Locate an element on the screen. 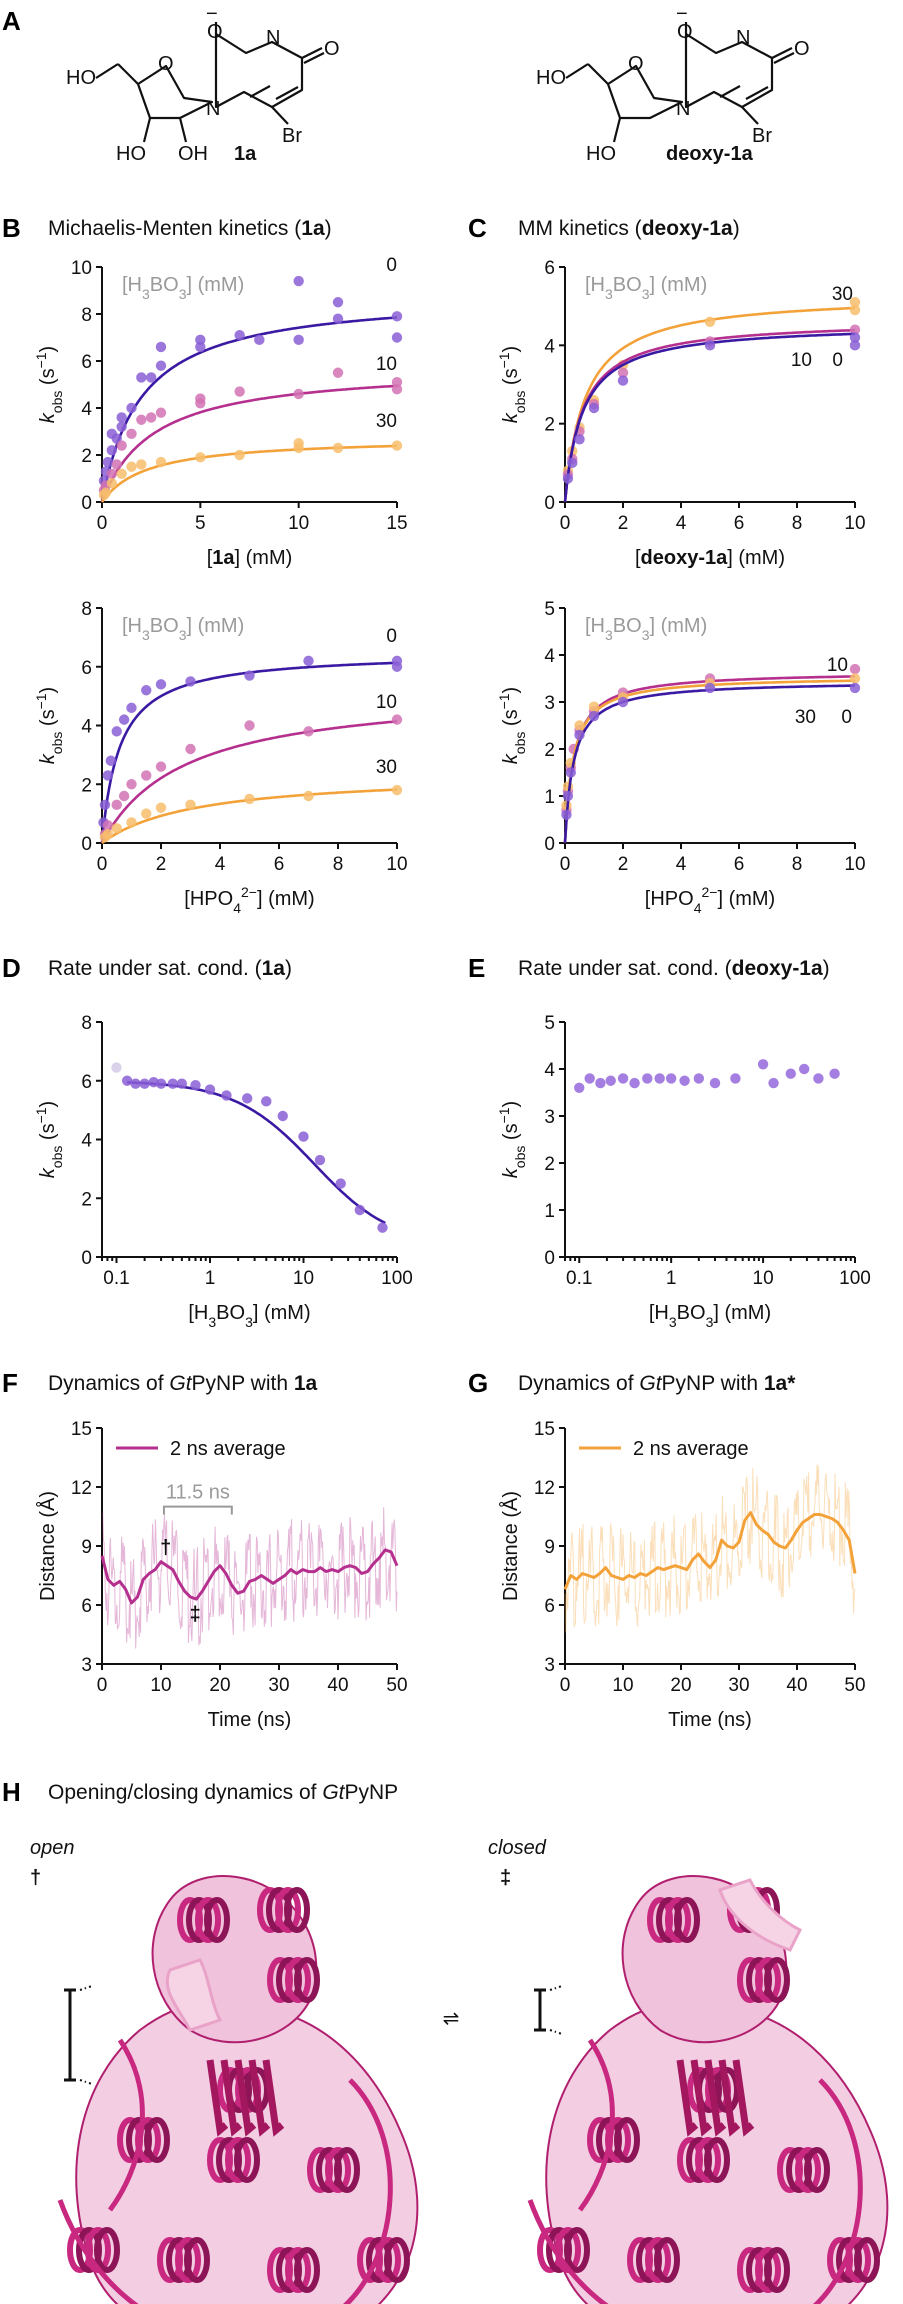  y-tick-label-F: 9 is located at coordinates (86, 1547).